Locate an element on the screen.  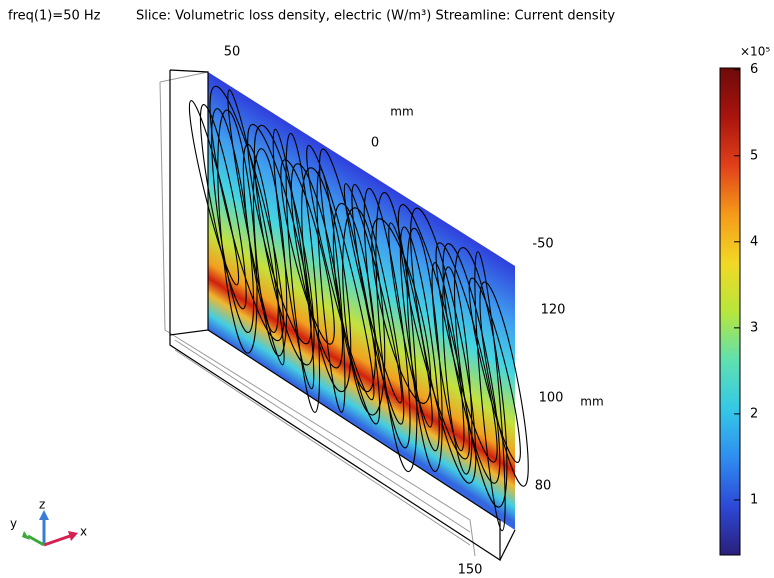
colorbar: ×10⁵ 1 2 3 4 5 6 is located at coordinates (744, 300).